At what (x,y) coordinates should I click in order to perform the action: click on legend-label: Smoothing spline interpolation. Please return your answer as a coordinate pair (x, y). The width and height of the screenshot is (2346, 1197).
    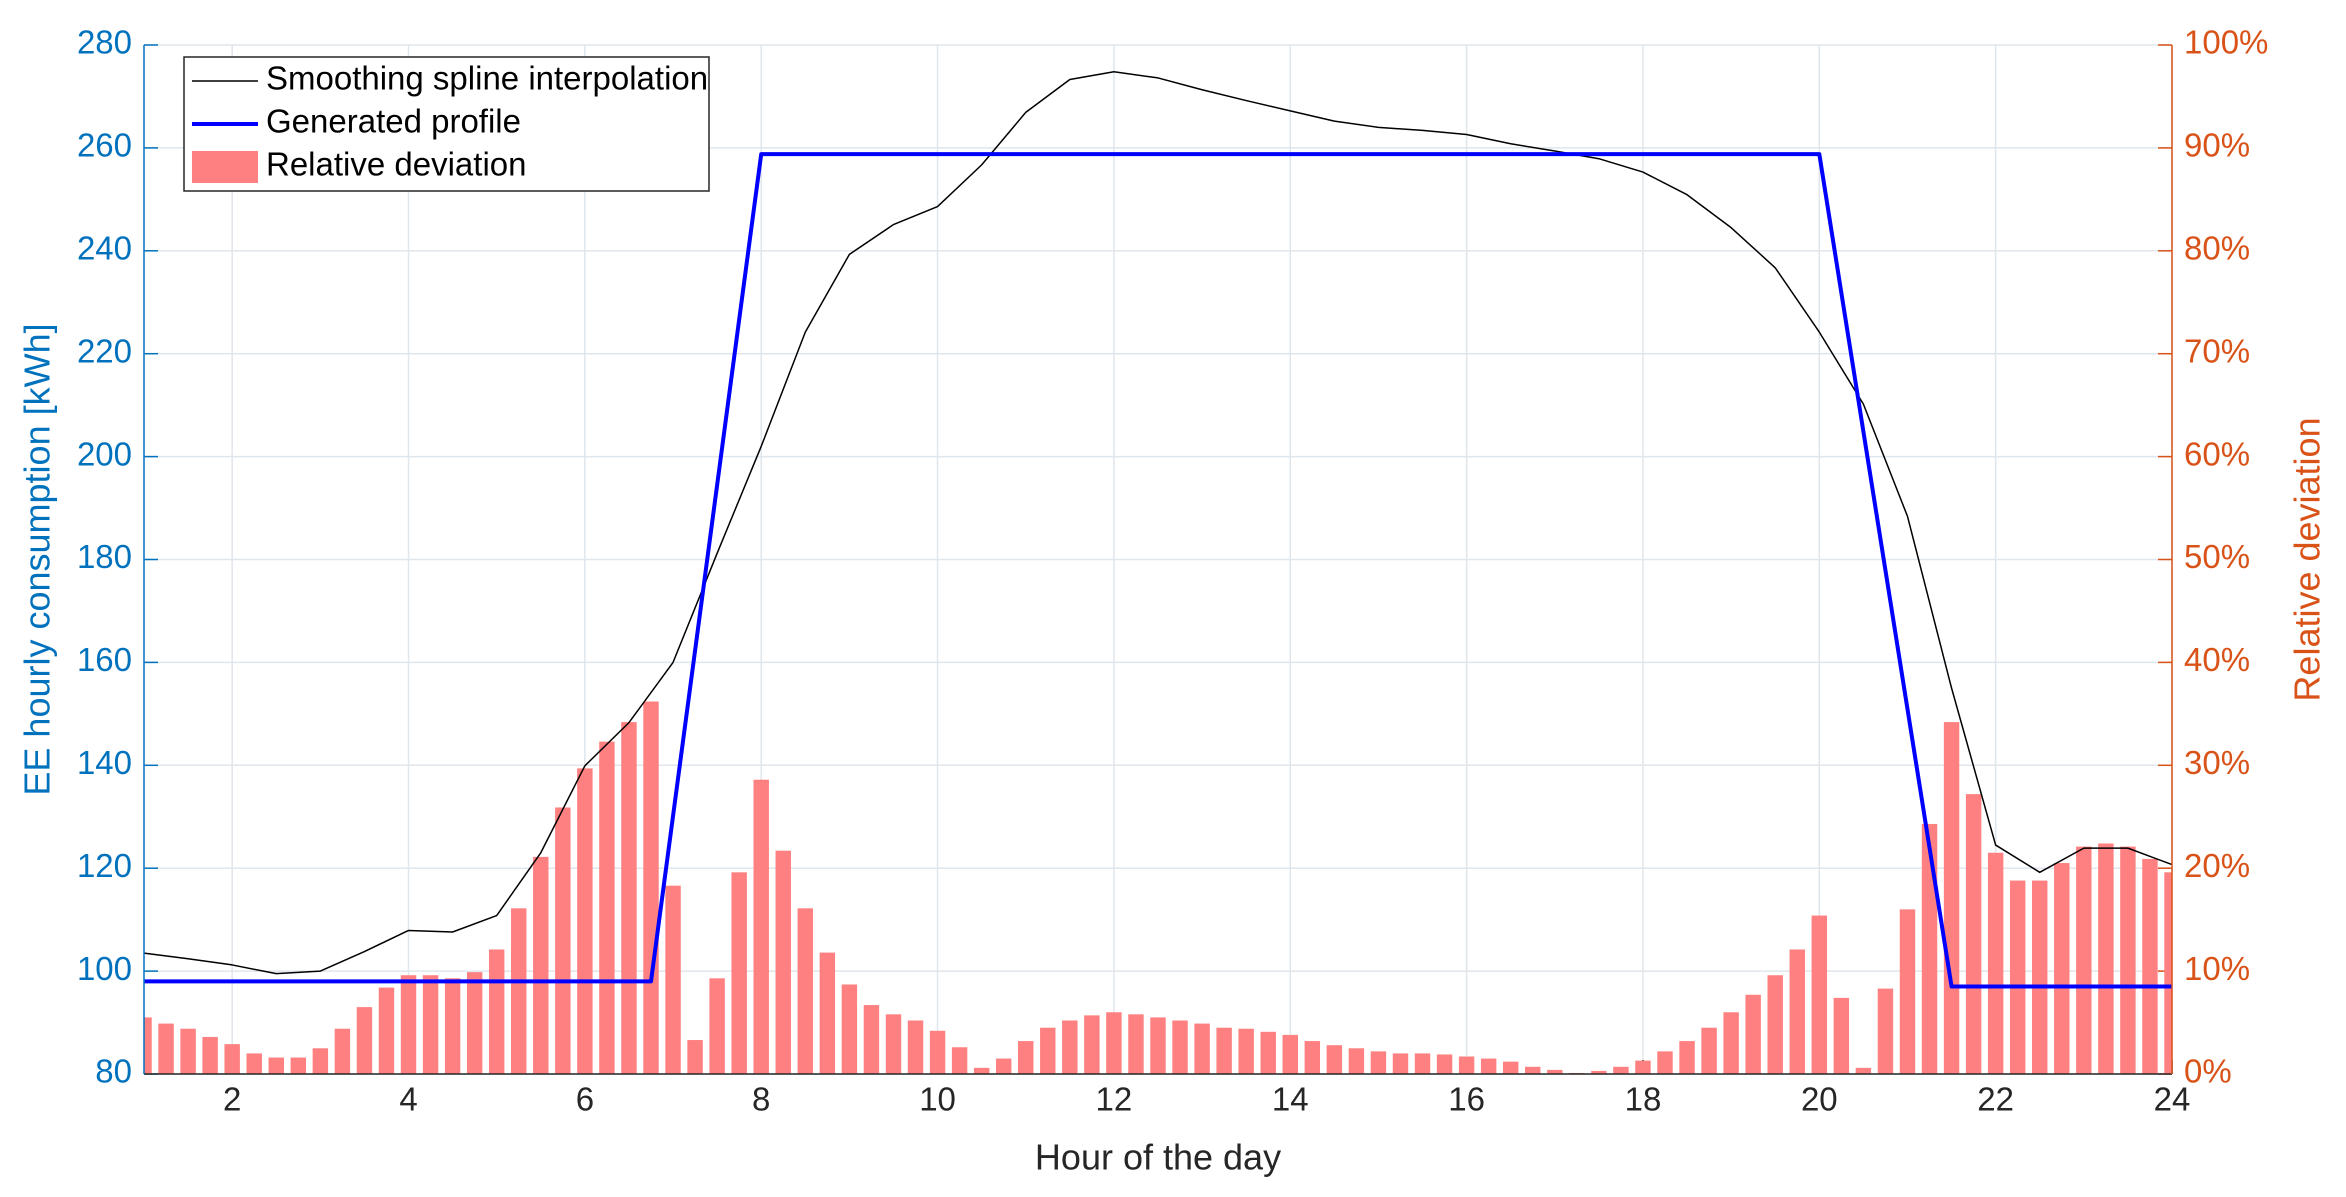
    Looking at the image, I should click on (487, 78).